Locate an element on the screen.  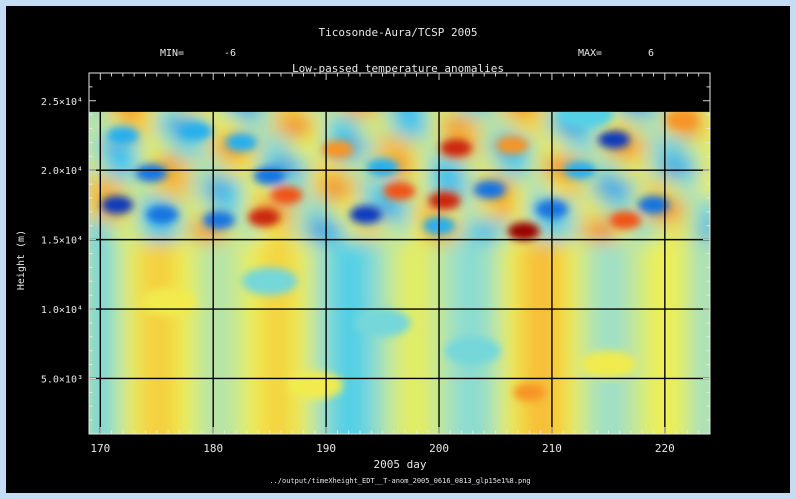
x-tick-label: 220 is located at coordinates (665, 448).